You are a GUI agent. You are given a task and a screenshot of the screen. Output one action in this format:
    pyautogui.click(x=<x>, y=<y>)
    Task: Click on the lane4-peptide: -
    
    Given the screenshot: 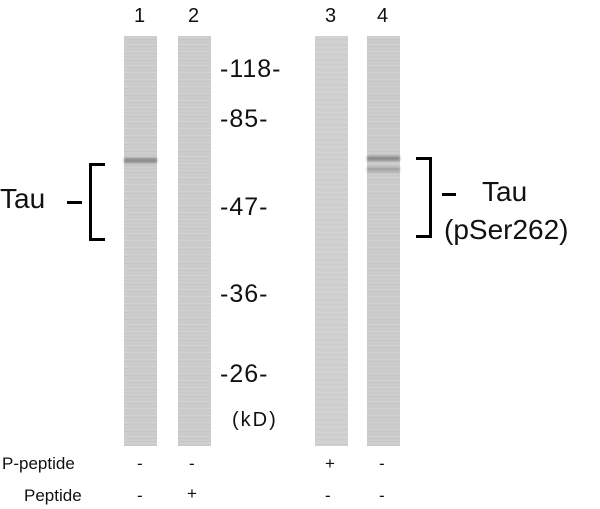 What is the action you would take?
    pyautogui.click(x=382, y=495)
    